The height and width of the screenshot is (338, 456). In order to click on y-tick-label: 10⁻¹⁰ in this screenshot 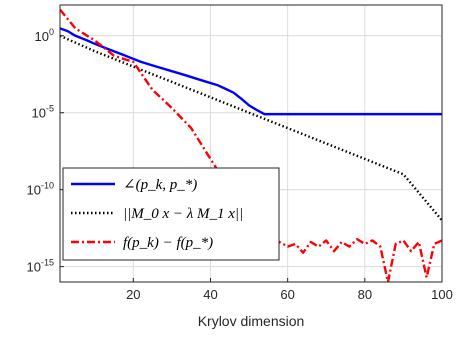, I will do `click(40, 189)`.